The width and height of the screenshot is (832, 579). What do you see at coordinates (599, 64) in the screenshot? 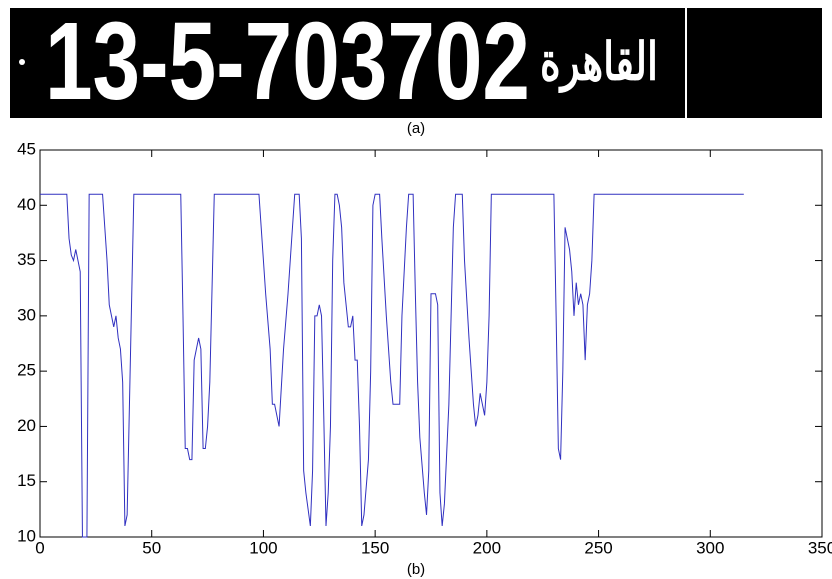
I see `plate-region: القاهرة` at bounding box center [599, 64].